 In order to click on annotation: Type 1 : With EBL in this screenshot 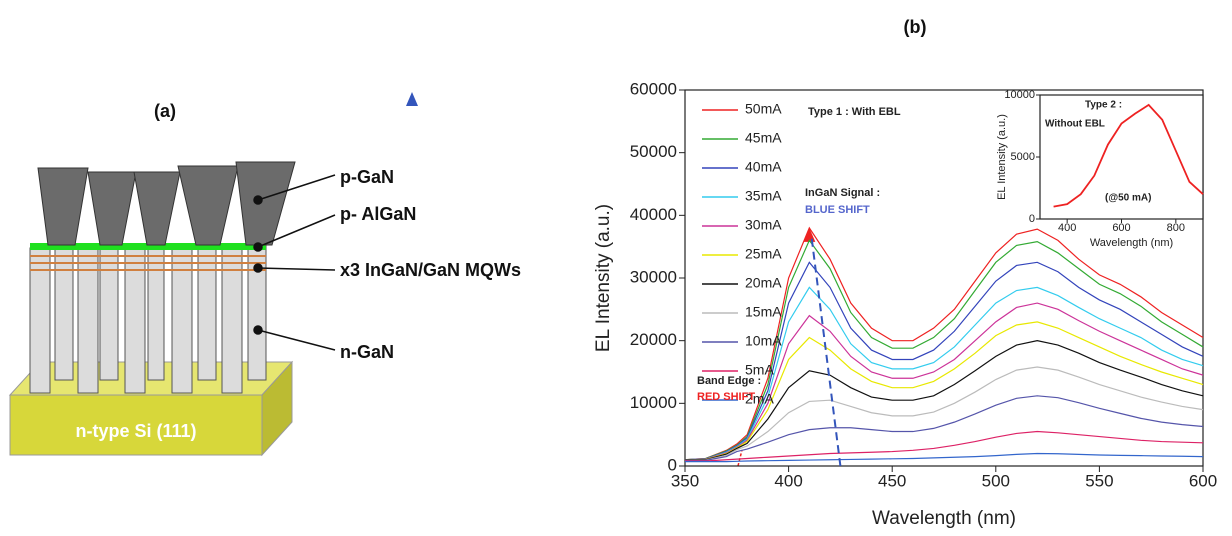, I will do `click(854, 112)`.